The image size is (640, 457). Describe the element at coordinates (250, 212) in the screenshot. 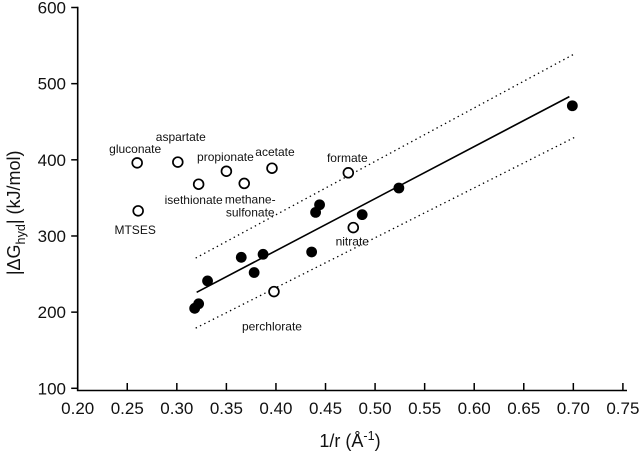

I see `annotation-methane-sulfonate: sulfonate` at that location.